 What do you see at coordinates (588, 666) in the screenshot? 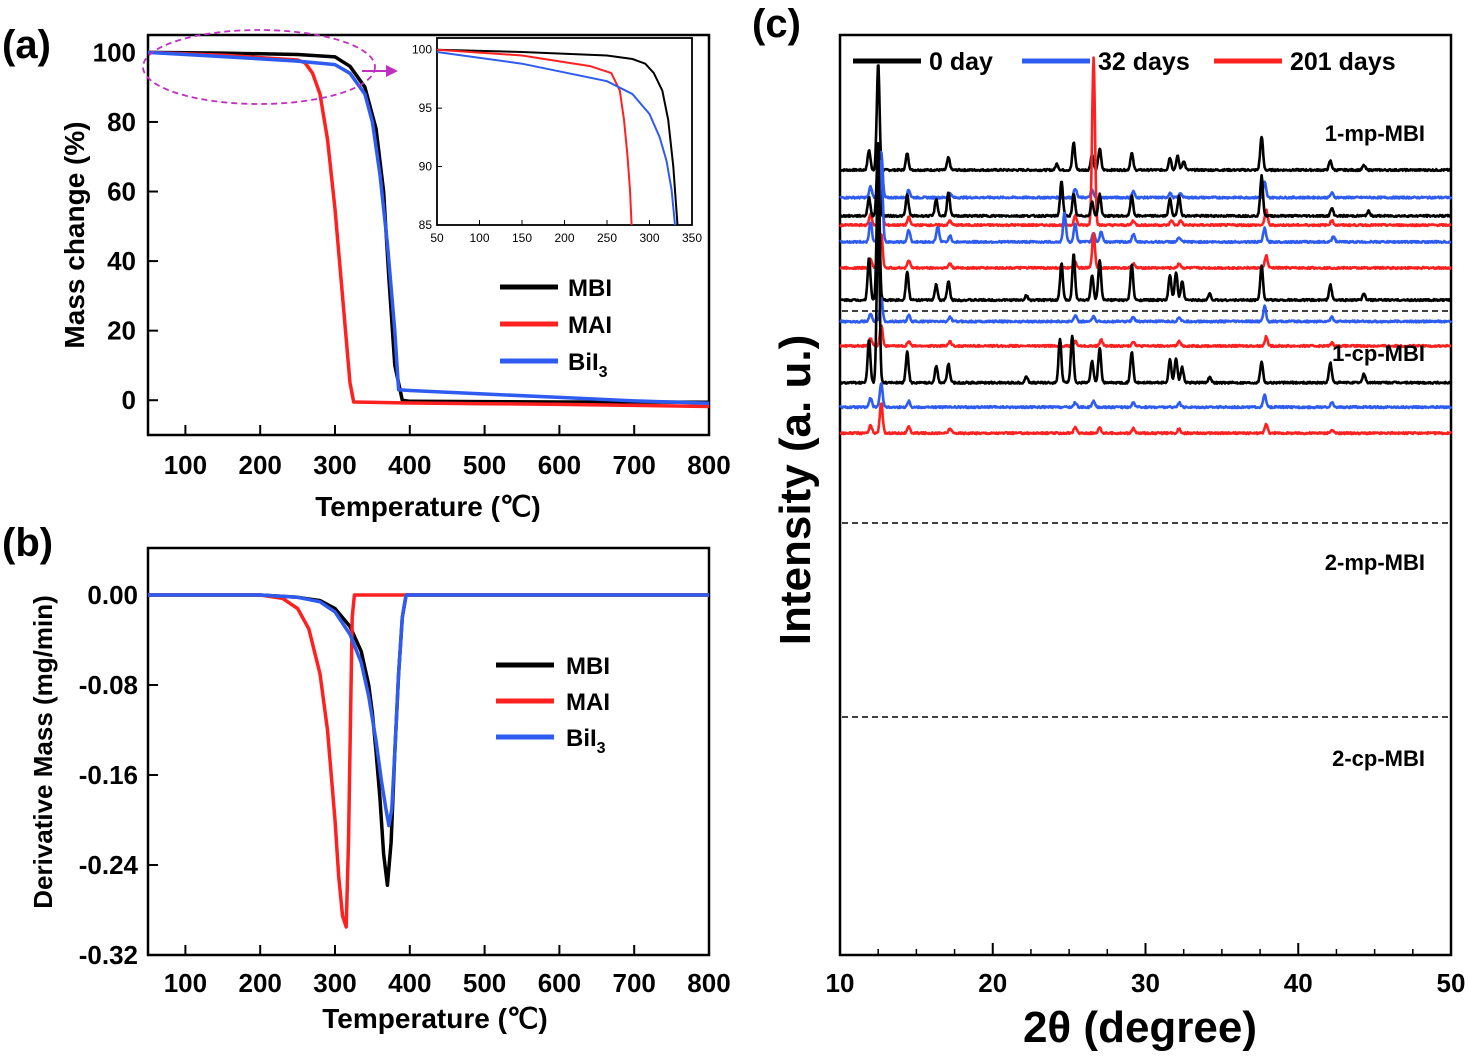
I see `b-legend-label-mbi: MBI` at bounding box center [588, 666].